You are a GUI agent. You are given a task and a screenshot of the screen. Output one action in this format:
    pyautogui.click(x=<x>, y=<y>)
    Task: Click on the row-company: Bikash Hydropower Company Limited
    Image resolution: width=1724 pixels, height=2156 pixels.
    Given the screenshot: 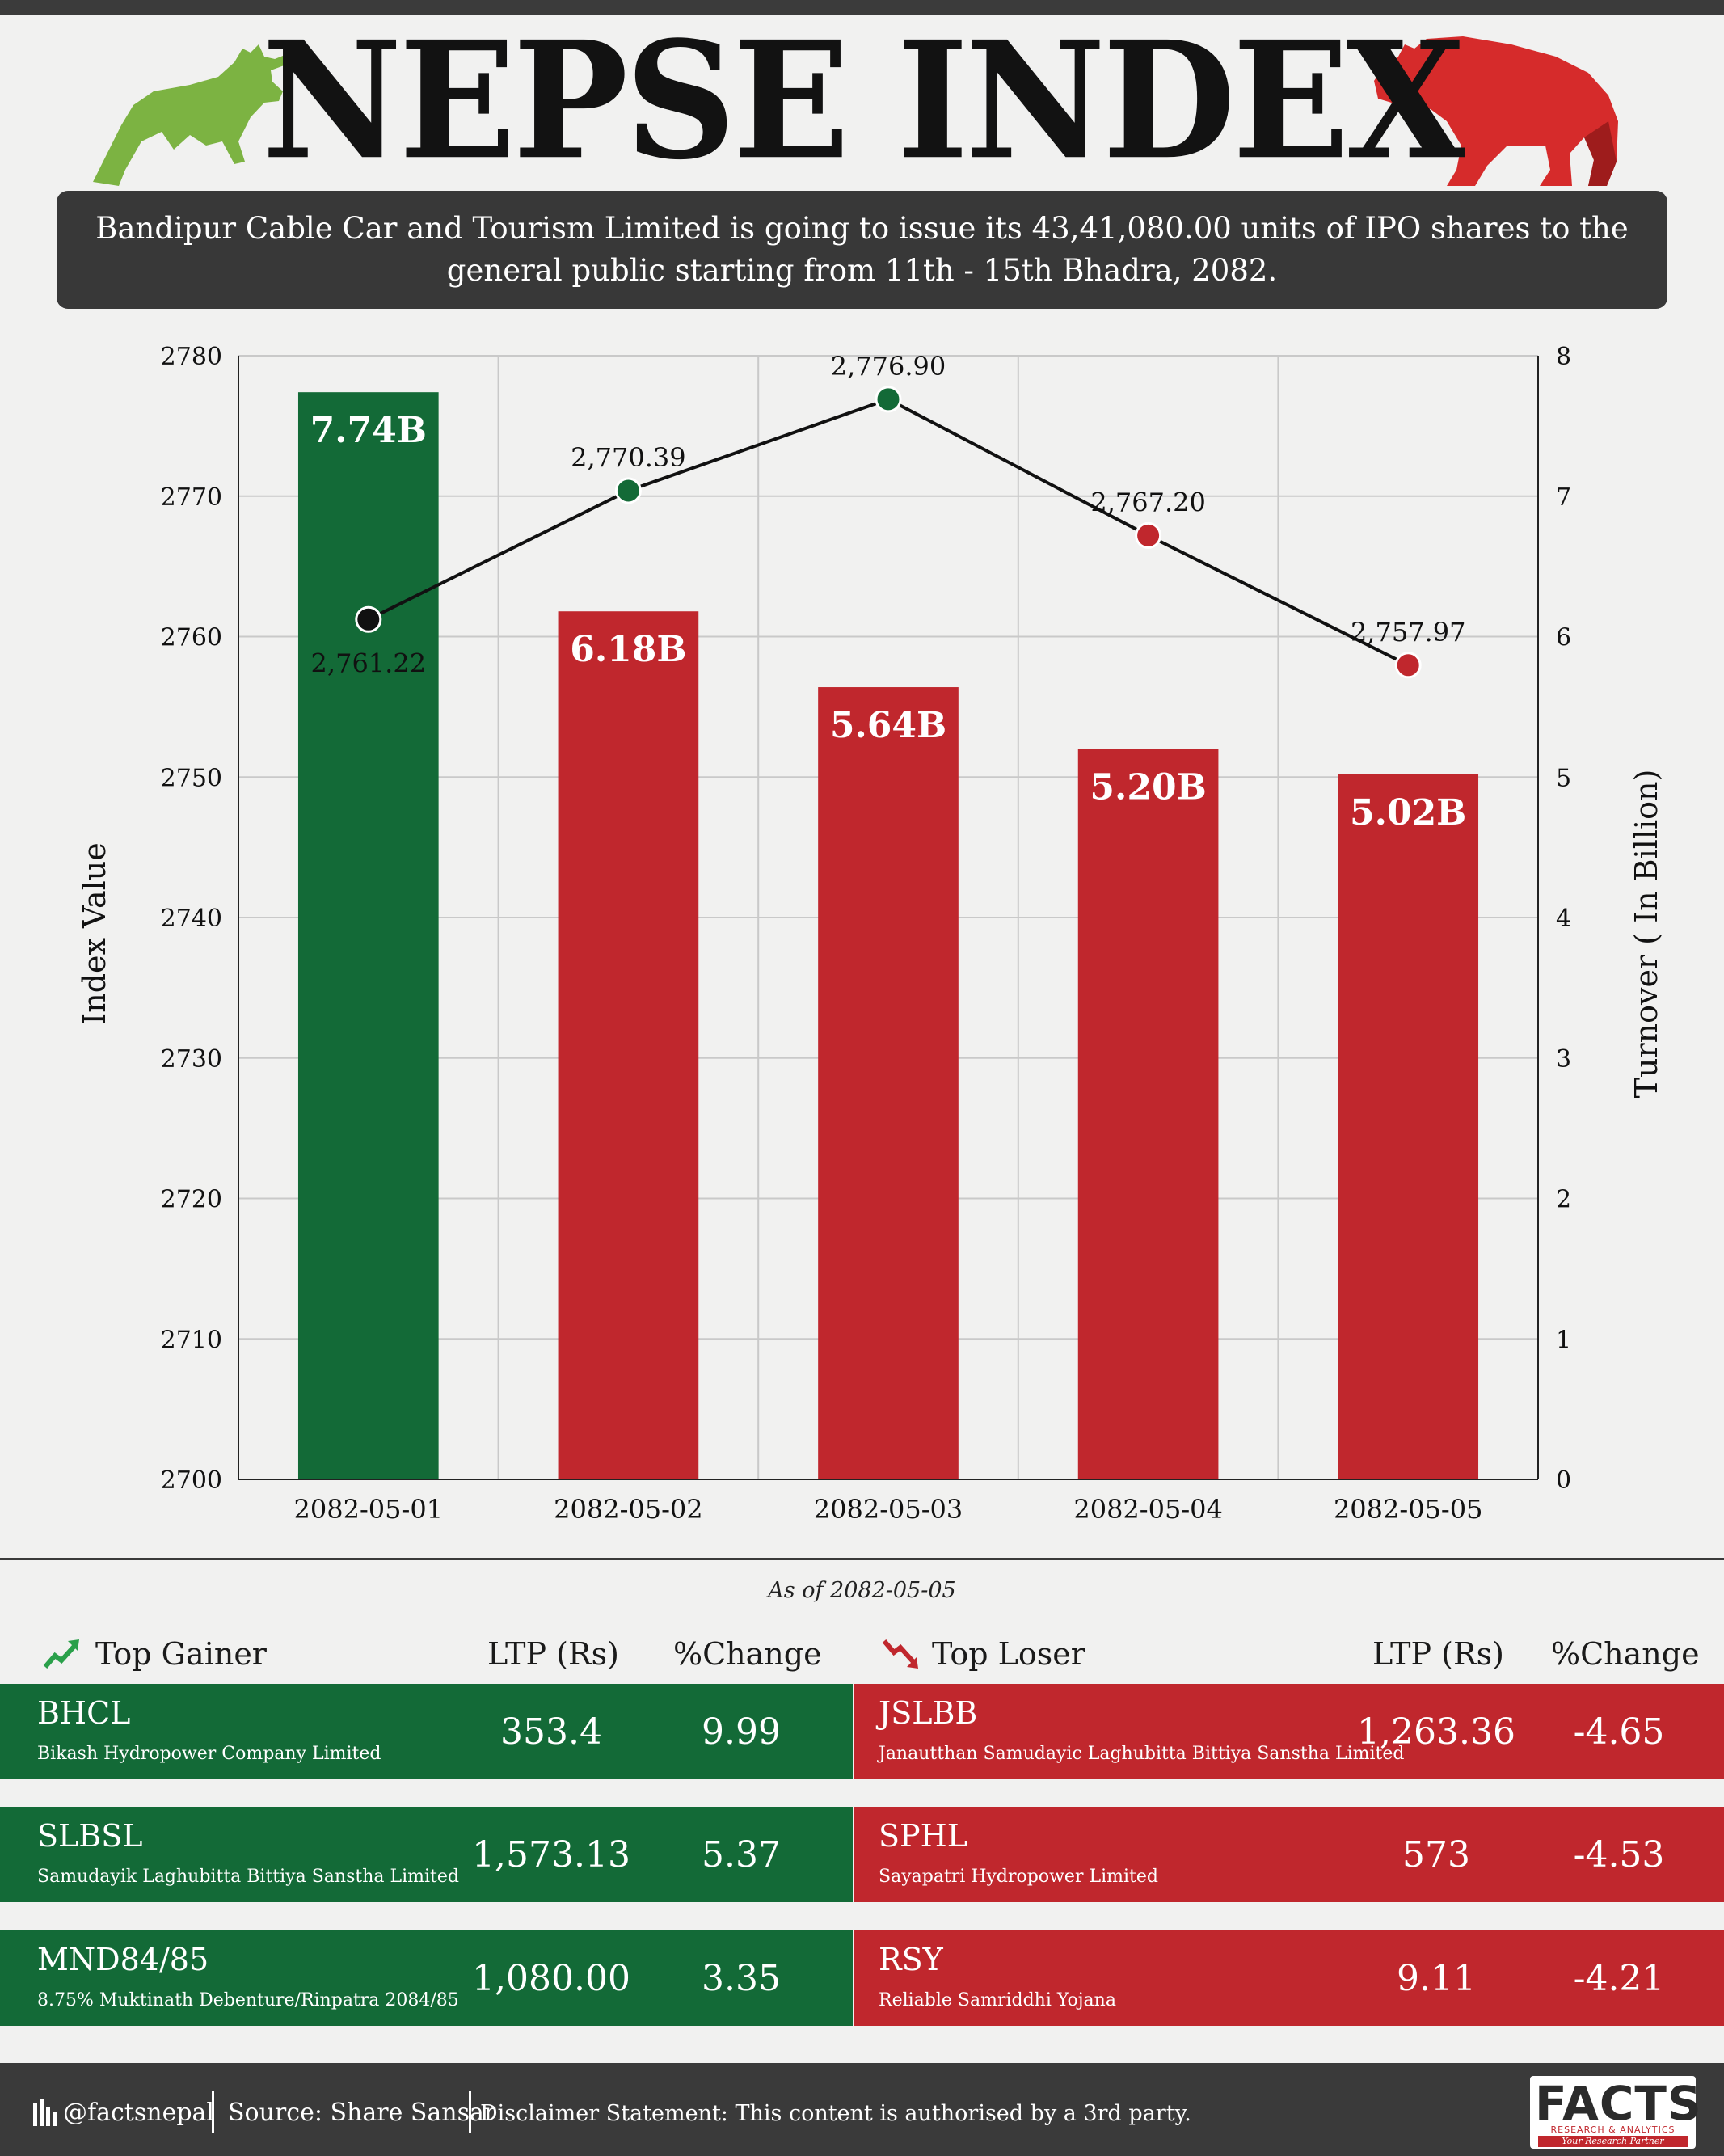 What is the action you would take?
    pyautogui.click(x=209, y=1754)
    